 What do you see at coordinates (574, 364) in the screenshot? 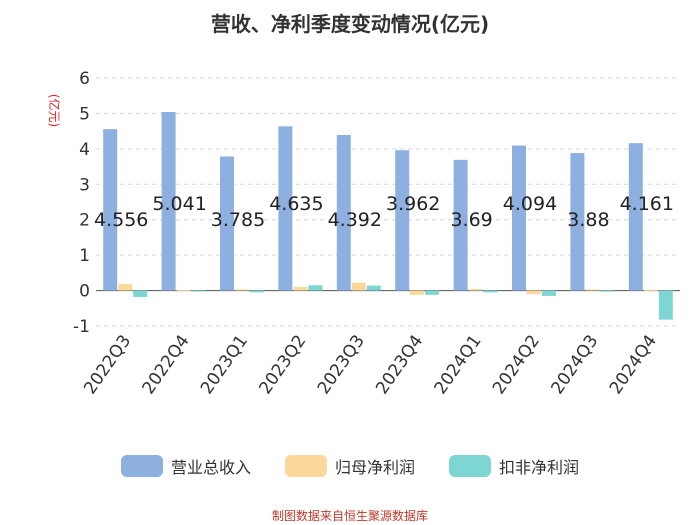
I see `x-tick-label: 2024Q3` at bounding box center [574, 364].